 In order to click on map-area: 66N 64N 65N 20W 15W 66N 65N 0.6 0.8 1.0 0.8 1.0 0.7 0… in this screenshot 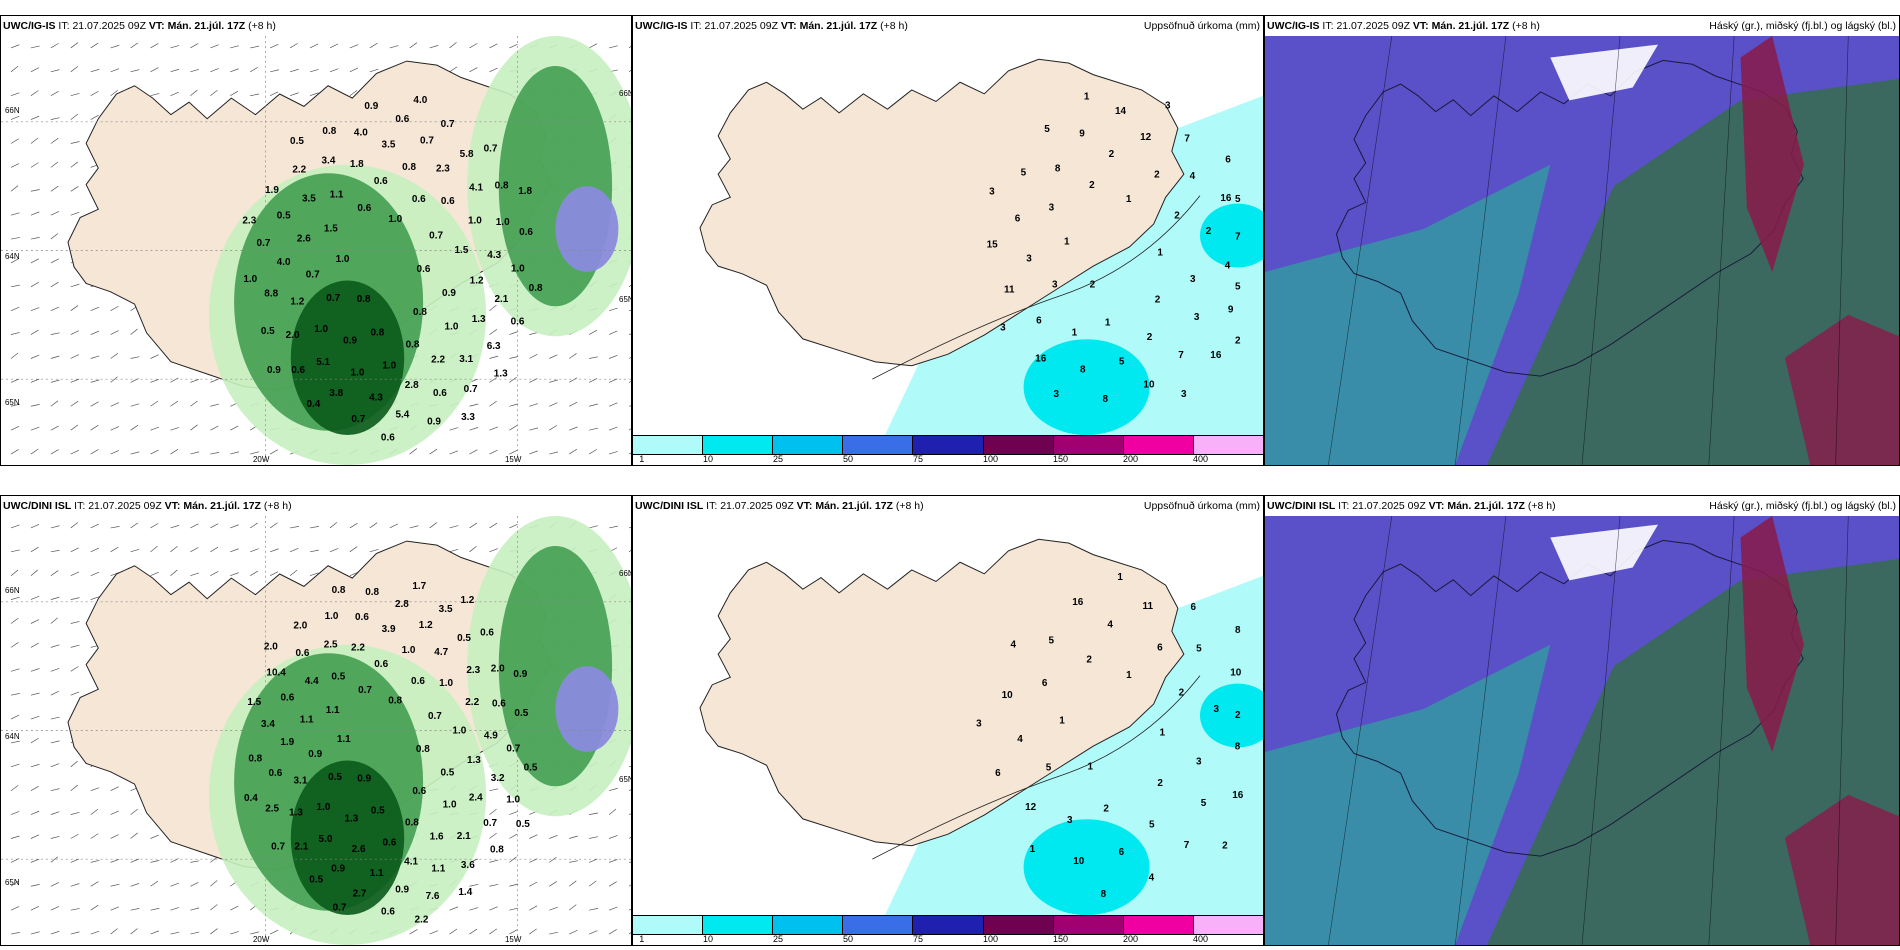, I will do `click(316, 250)`.